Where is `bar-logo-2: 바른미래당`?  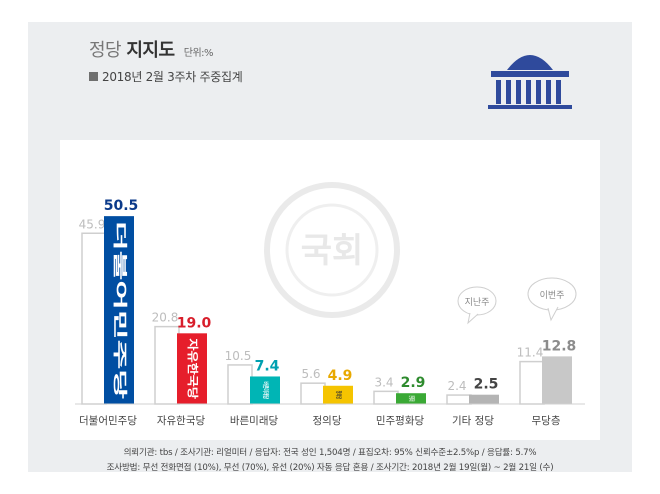 bar-logo-2: 바른미래당 is located at coordinates (266, 390).